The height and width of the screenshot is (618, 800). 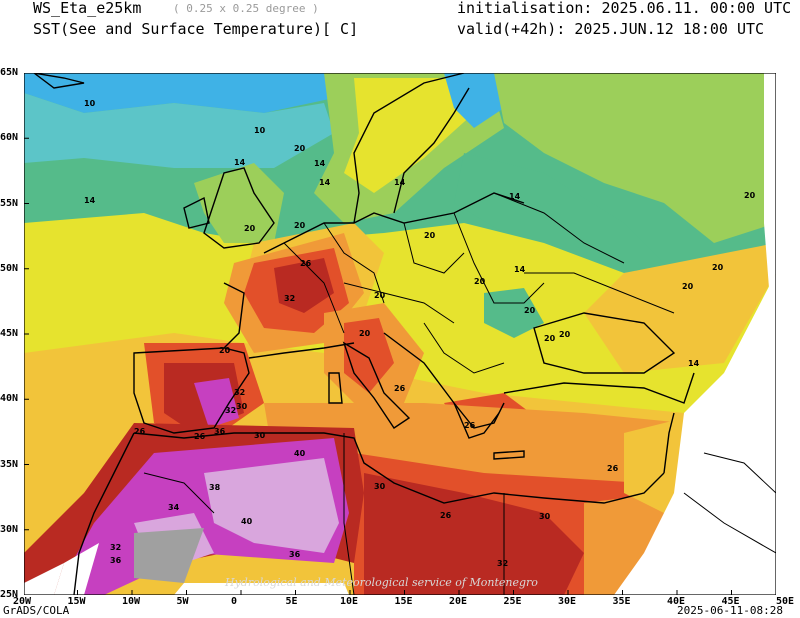 What do you see at coordinates (770, 180) in the screenshot?
I see `no-data-east-corner` at bounding box center [770, 180].